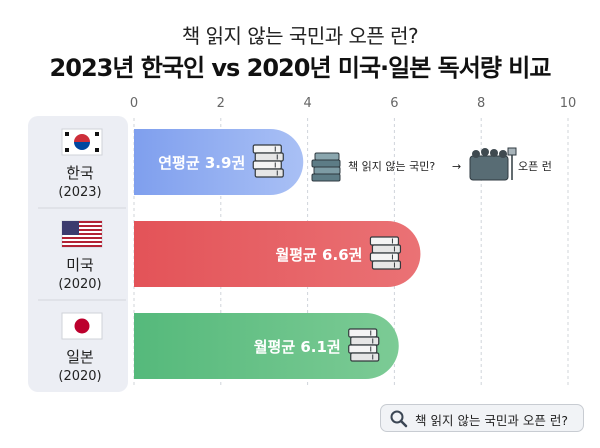  I want to click on category-3: 일본 (2020), so click(80, 348).